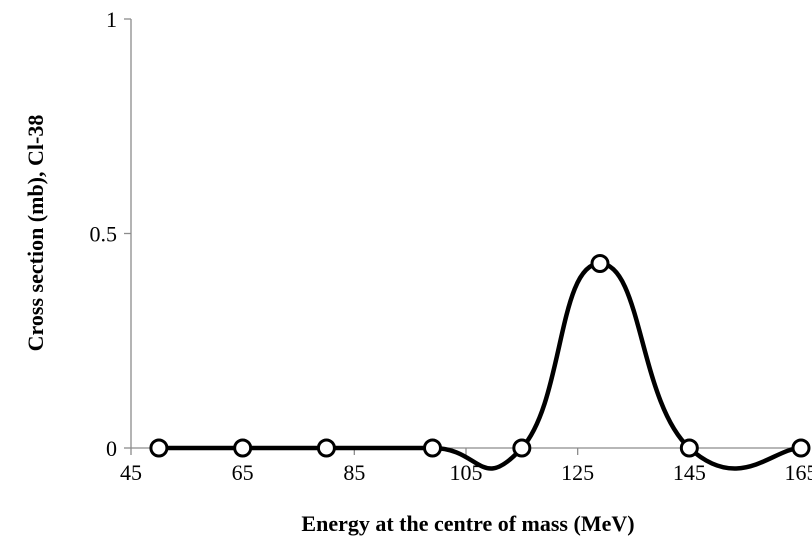 The height and width of the screenshot is (544, 812). Describe the element at coordinates (35, 233) in the screenshot. I see `y-axis-title: Cross section (mb), Cl-38` at that location.